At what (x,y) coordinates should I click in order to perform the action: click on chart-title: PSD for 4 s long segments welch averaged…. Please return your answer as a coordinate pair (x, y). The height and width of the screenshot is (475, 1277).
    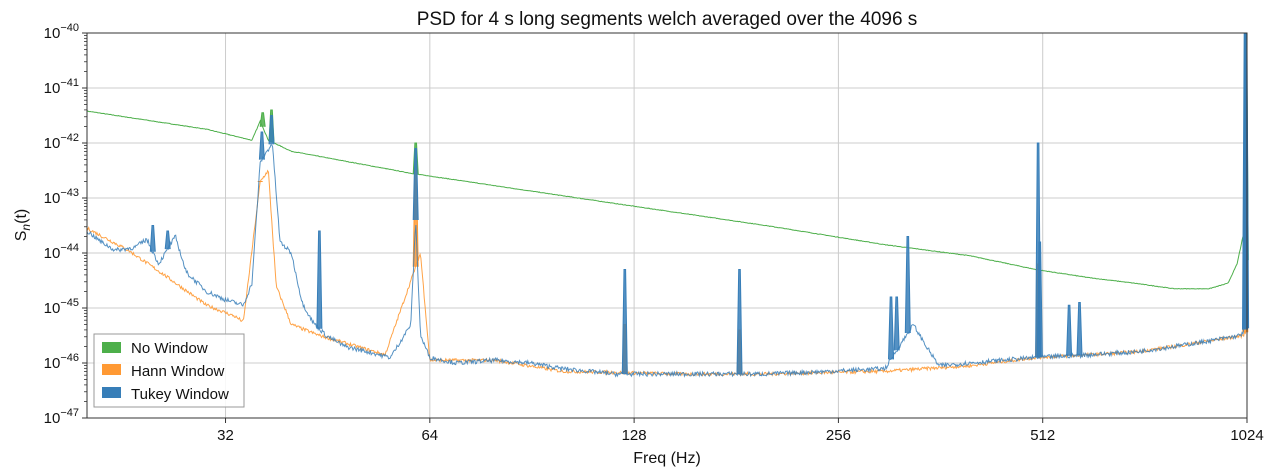
    Looking at the image, I should click on (667, 19).